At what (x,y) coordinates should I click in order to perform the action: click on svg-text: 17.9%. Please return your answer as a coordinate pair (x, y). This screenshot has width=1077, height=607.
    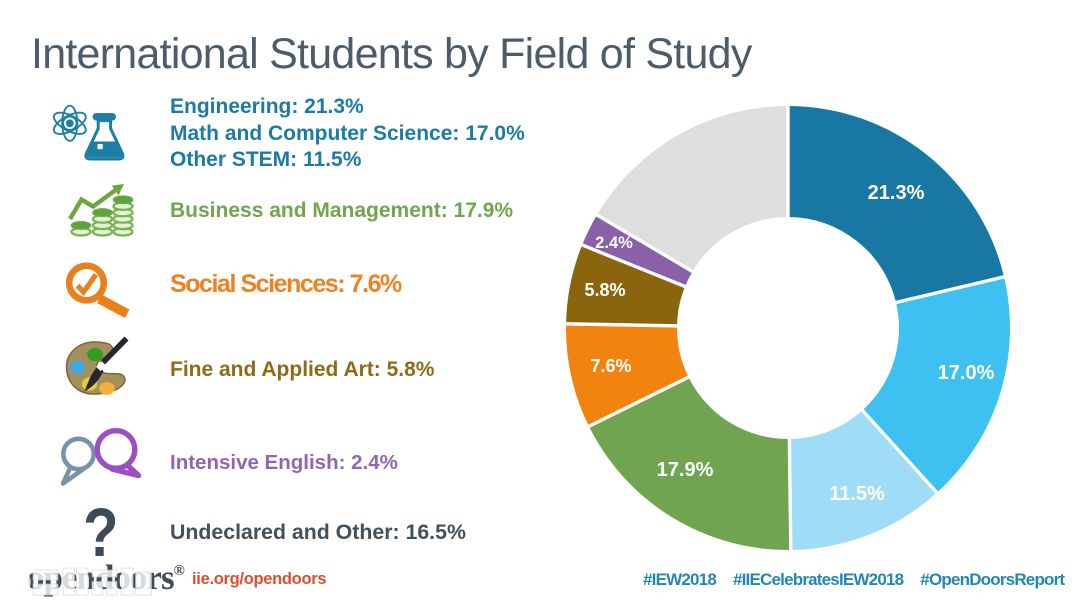
    Looking at the image, I should click on (685, 470).